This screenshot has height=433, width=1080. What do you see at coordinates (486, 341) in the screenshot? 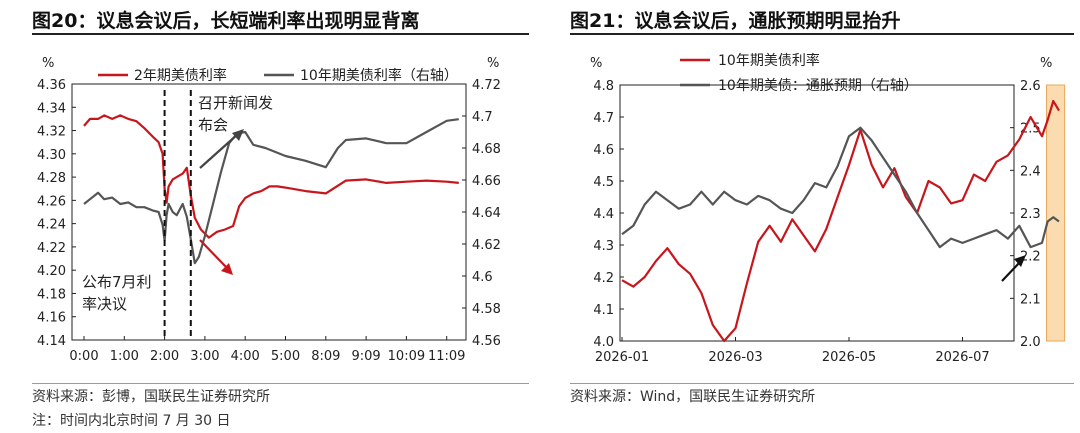
I see `y-right-tick-label: 4.56` at bounding box center [486, 341].